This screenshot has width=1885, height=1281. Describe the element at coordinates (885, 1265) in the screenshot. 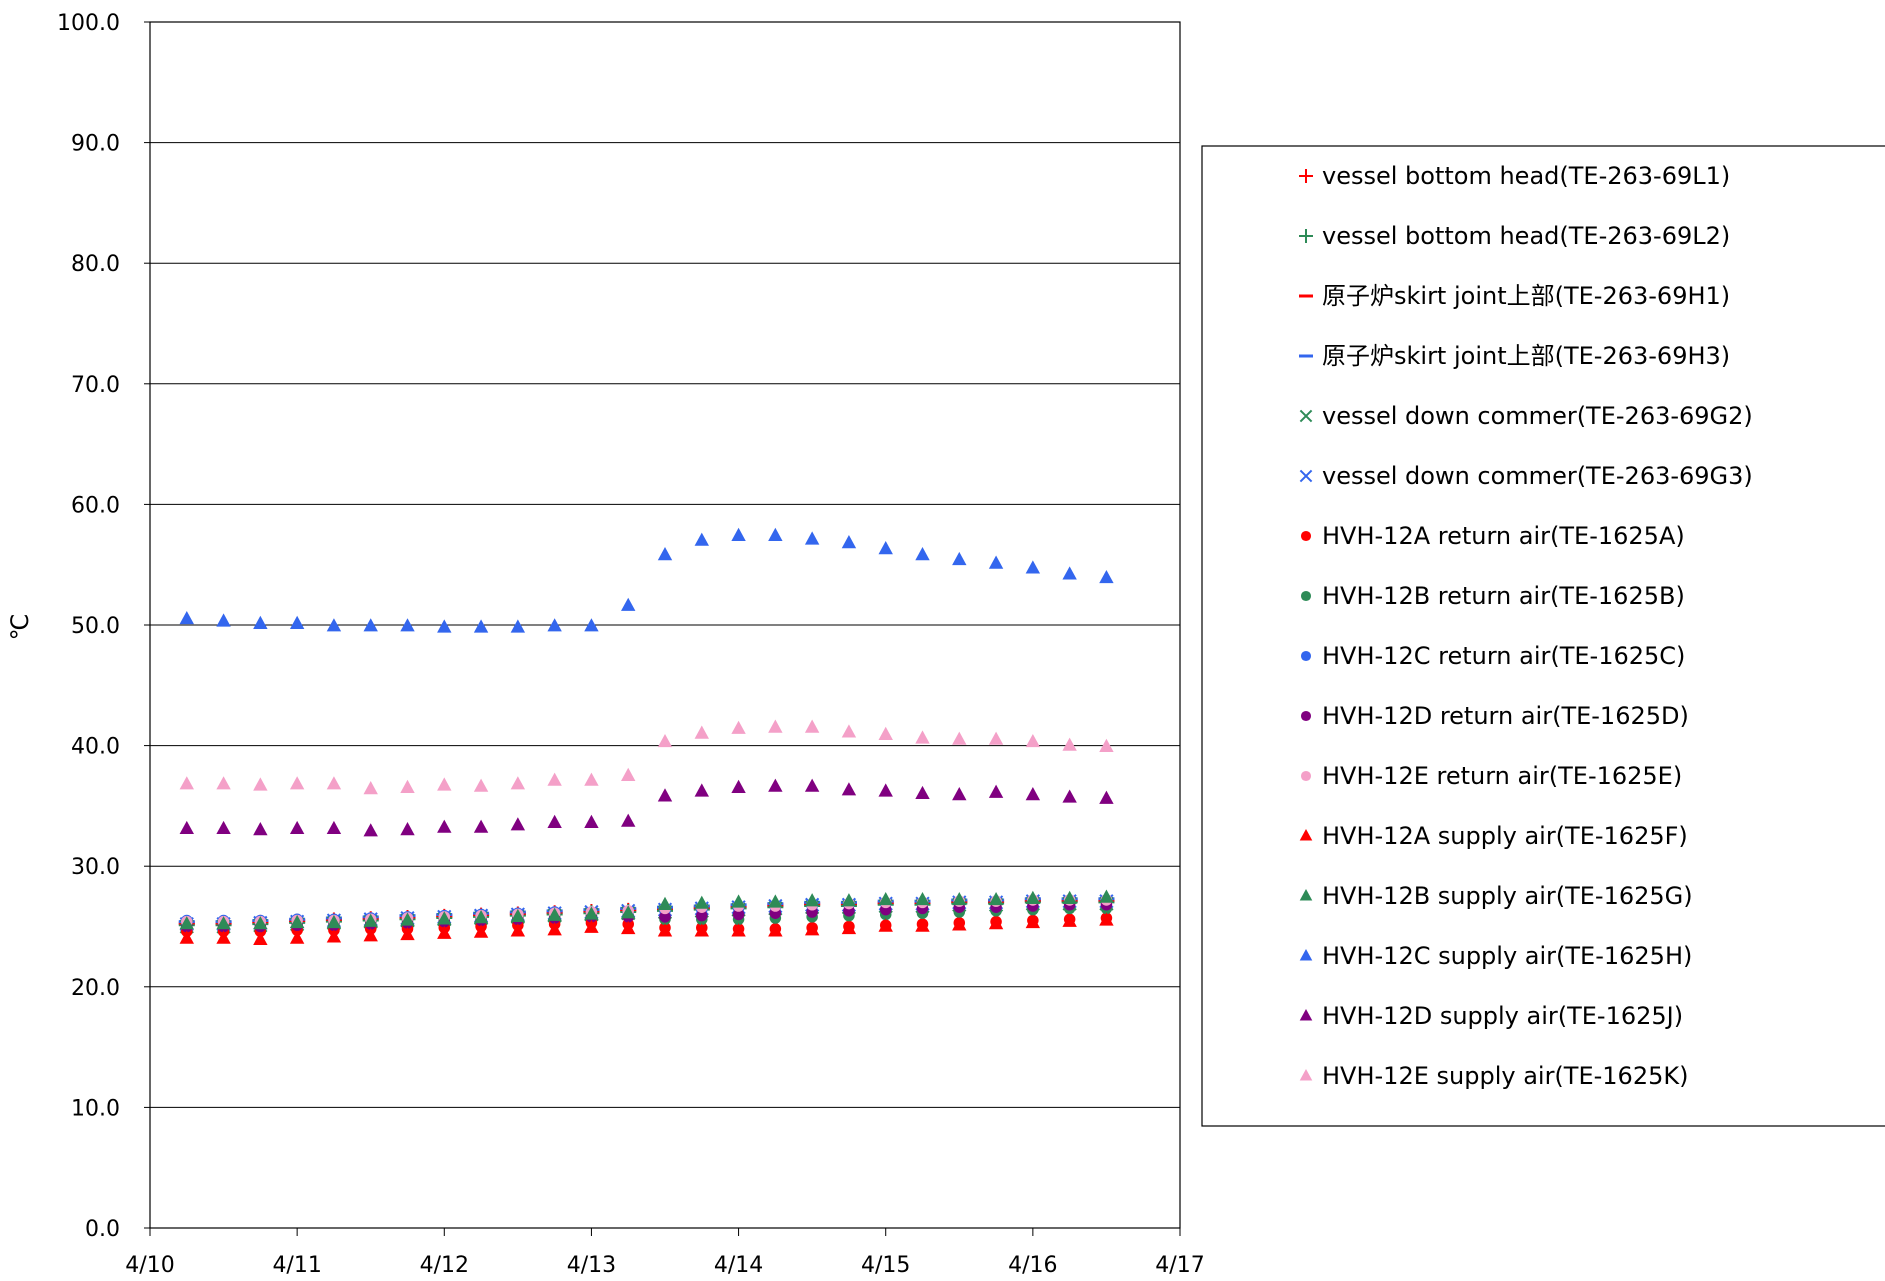

I see `x-tick-label: 4/15` at that location.